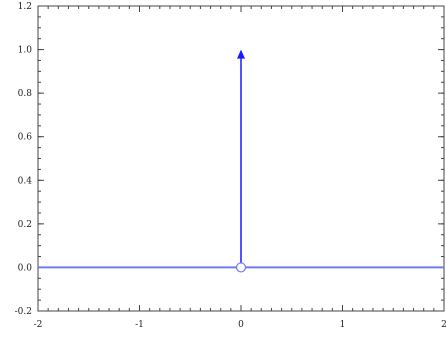 The width and height of the screenshot is (446, 344). I want to click on x-tick-label: 1, so click(343, 325).